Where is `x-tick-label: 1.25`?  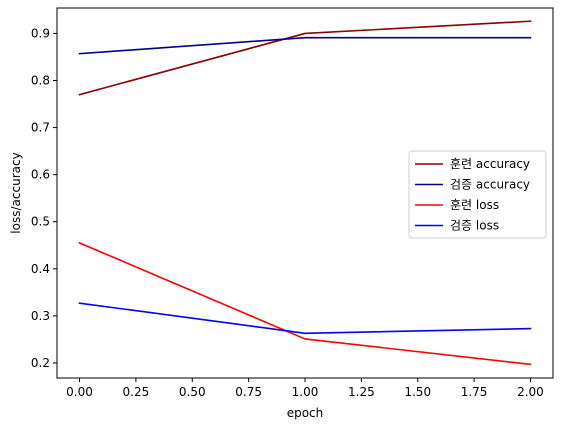
x-tick-label: 1.25 is located at coordinates (361, 392).